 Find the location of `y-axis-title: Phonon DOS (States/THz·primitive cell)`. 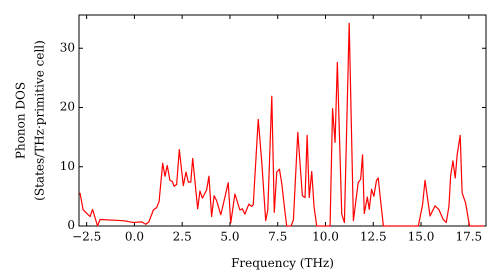

y-axis-title: Phonon DOS (States/THz·primitive cell) is located at coordinates (30, 120).